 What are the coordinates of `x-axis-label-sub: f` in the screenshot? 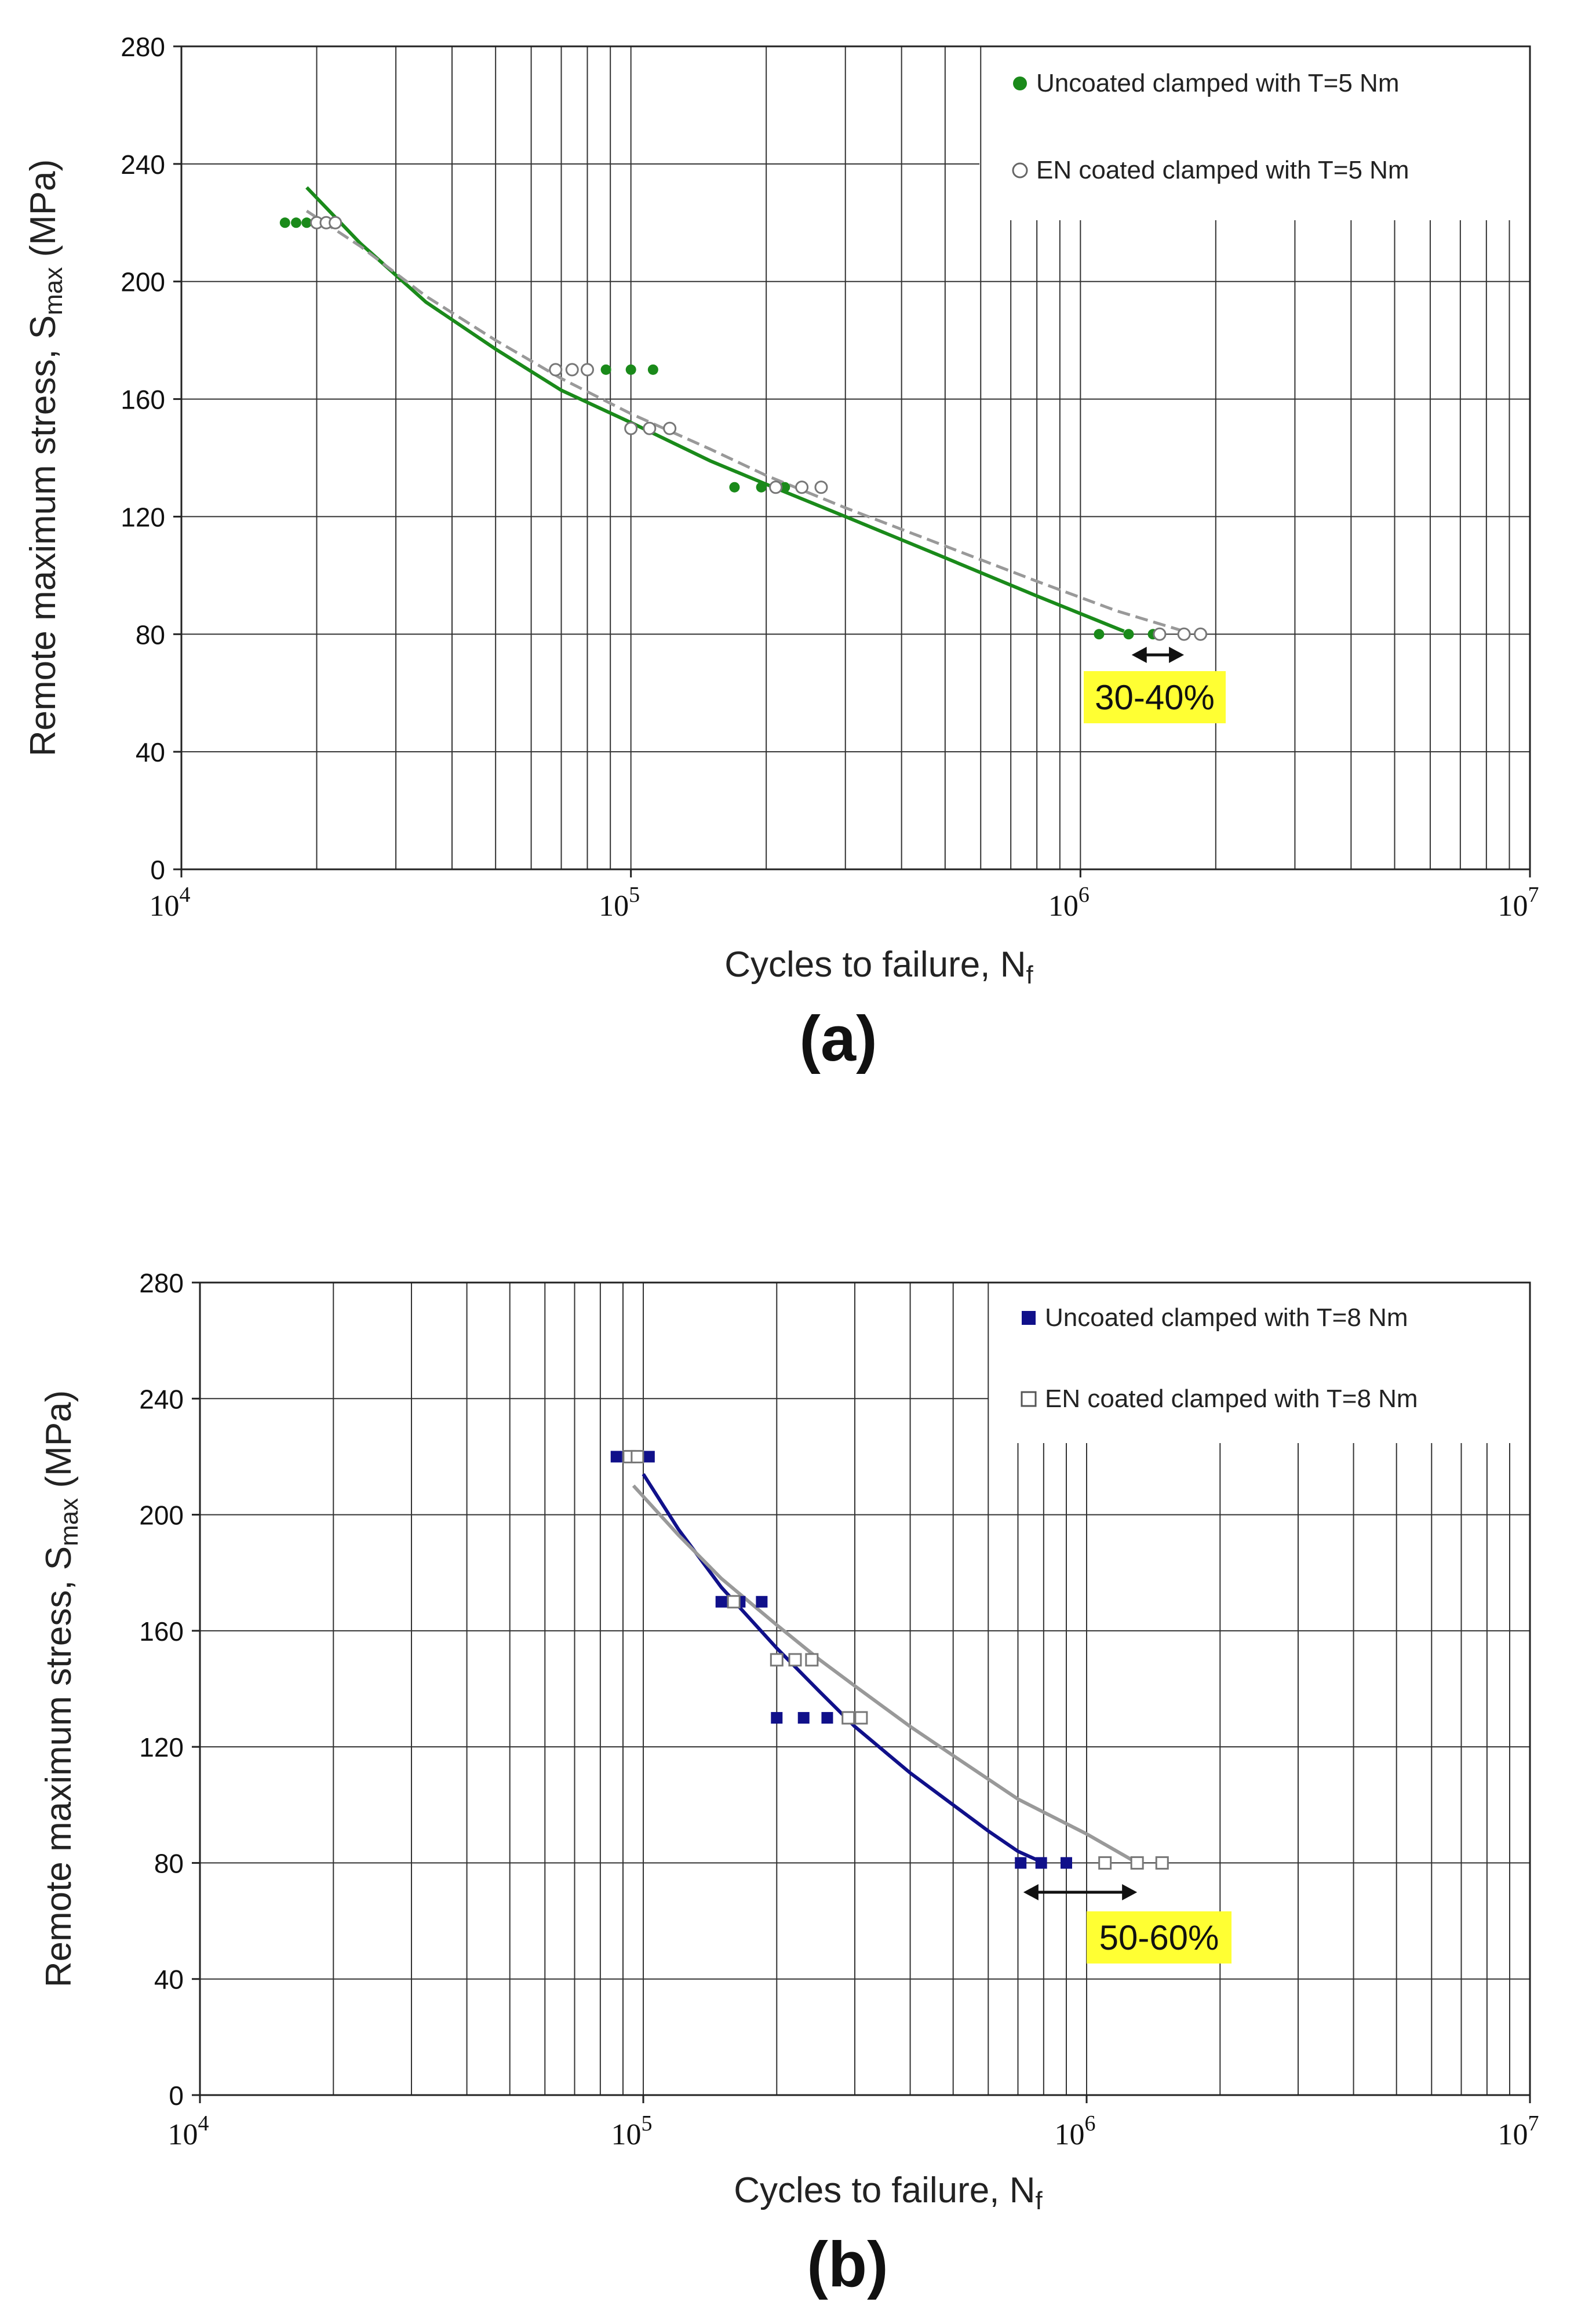 It's located at (1030, 975).